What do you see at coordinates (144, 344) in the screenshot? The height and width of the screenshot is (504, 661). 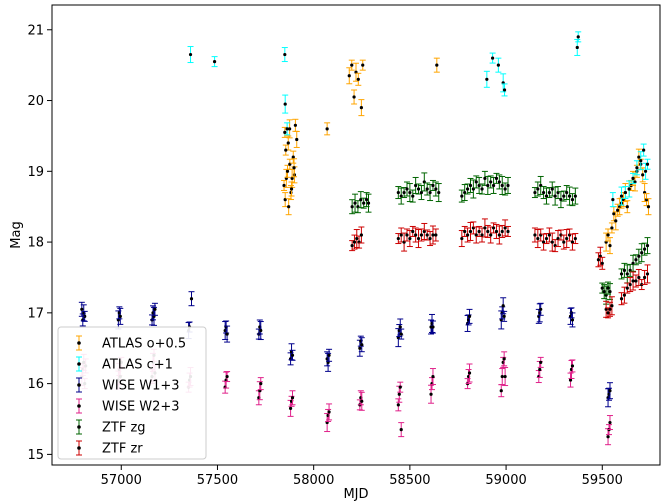 I see `legend-entry-label: ATLAS o+0.5` at bounding box center [144, 344].